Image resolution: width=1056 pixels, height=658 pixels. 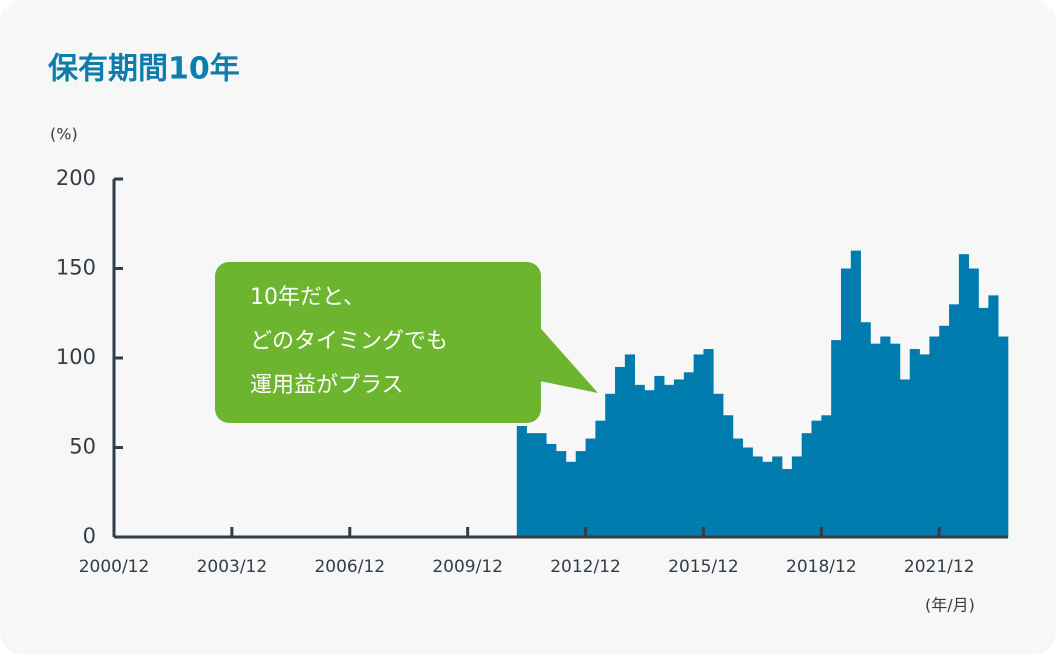 I want to click on x-unit: (年/月), so click(x=950, y=605).